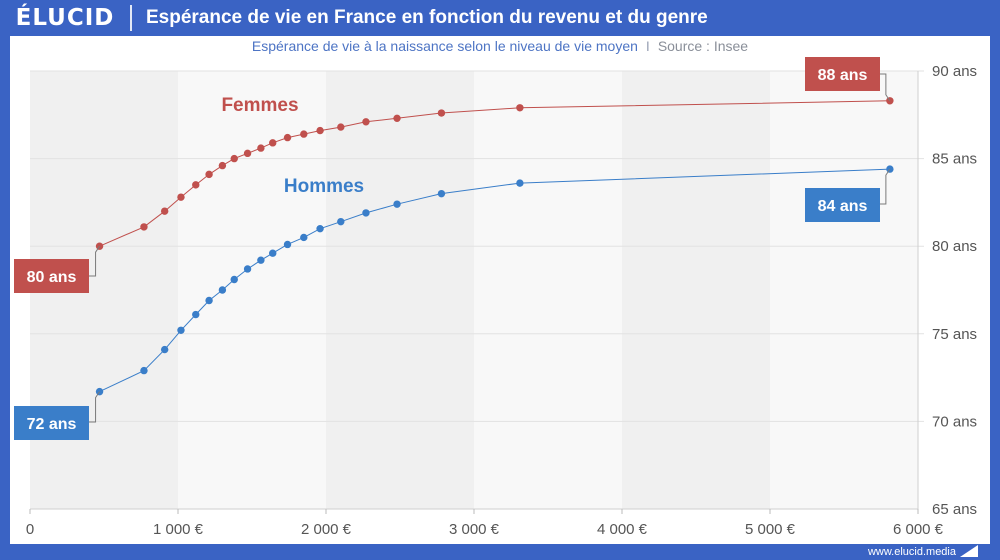 This screenshot has height=560, width=1000. Describe the element at coordinates (954, 71) in the screenshot. I see `y-tick-label: 90 ans` at that location.